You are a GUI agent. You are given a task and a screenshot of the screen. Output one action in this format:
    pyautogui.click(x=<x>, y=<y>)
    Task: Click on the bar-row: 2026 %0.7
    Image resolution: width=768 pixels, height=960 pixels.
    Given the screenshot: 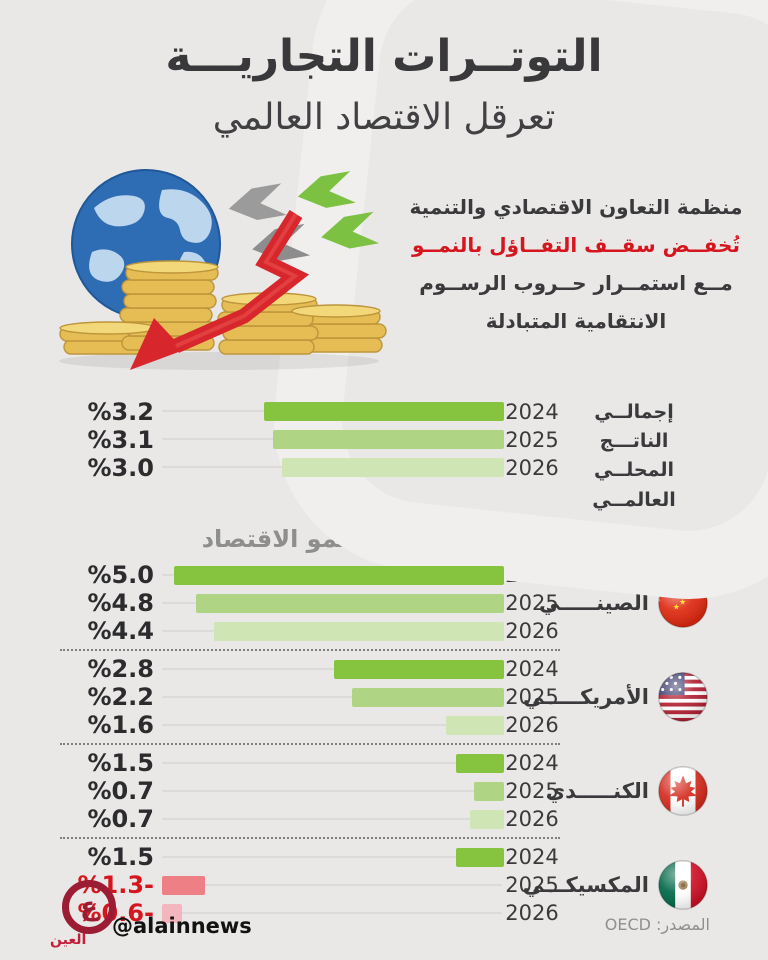 What is the action you would take?
    pyautogui.click(x=310, y=819)
    